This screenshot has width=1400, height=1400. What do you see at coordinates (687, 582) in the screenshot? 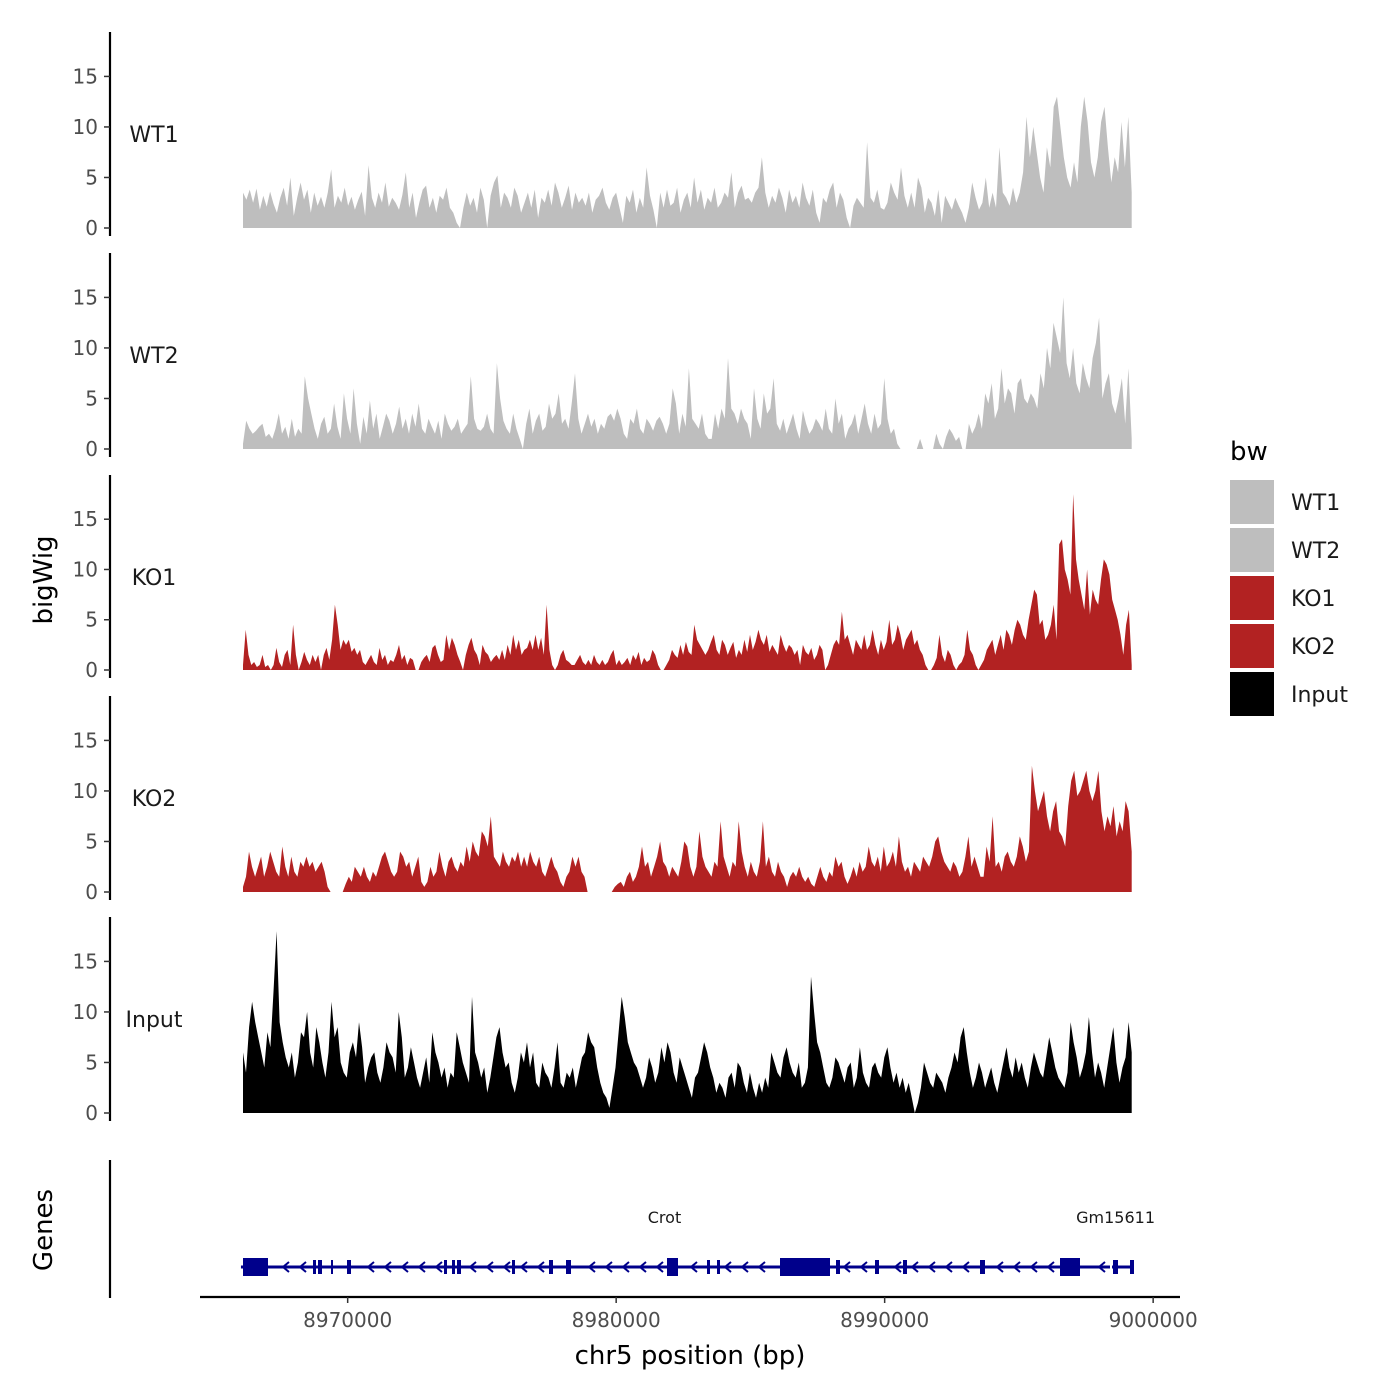
I see `coverage-area-ko1` at bounding box center [687, 582].